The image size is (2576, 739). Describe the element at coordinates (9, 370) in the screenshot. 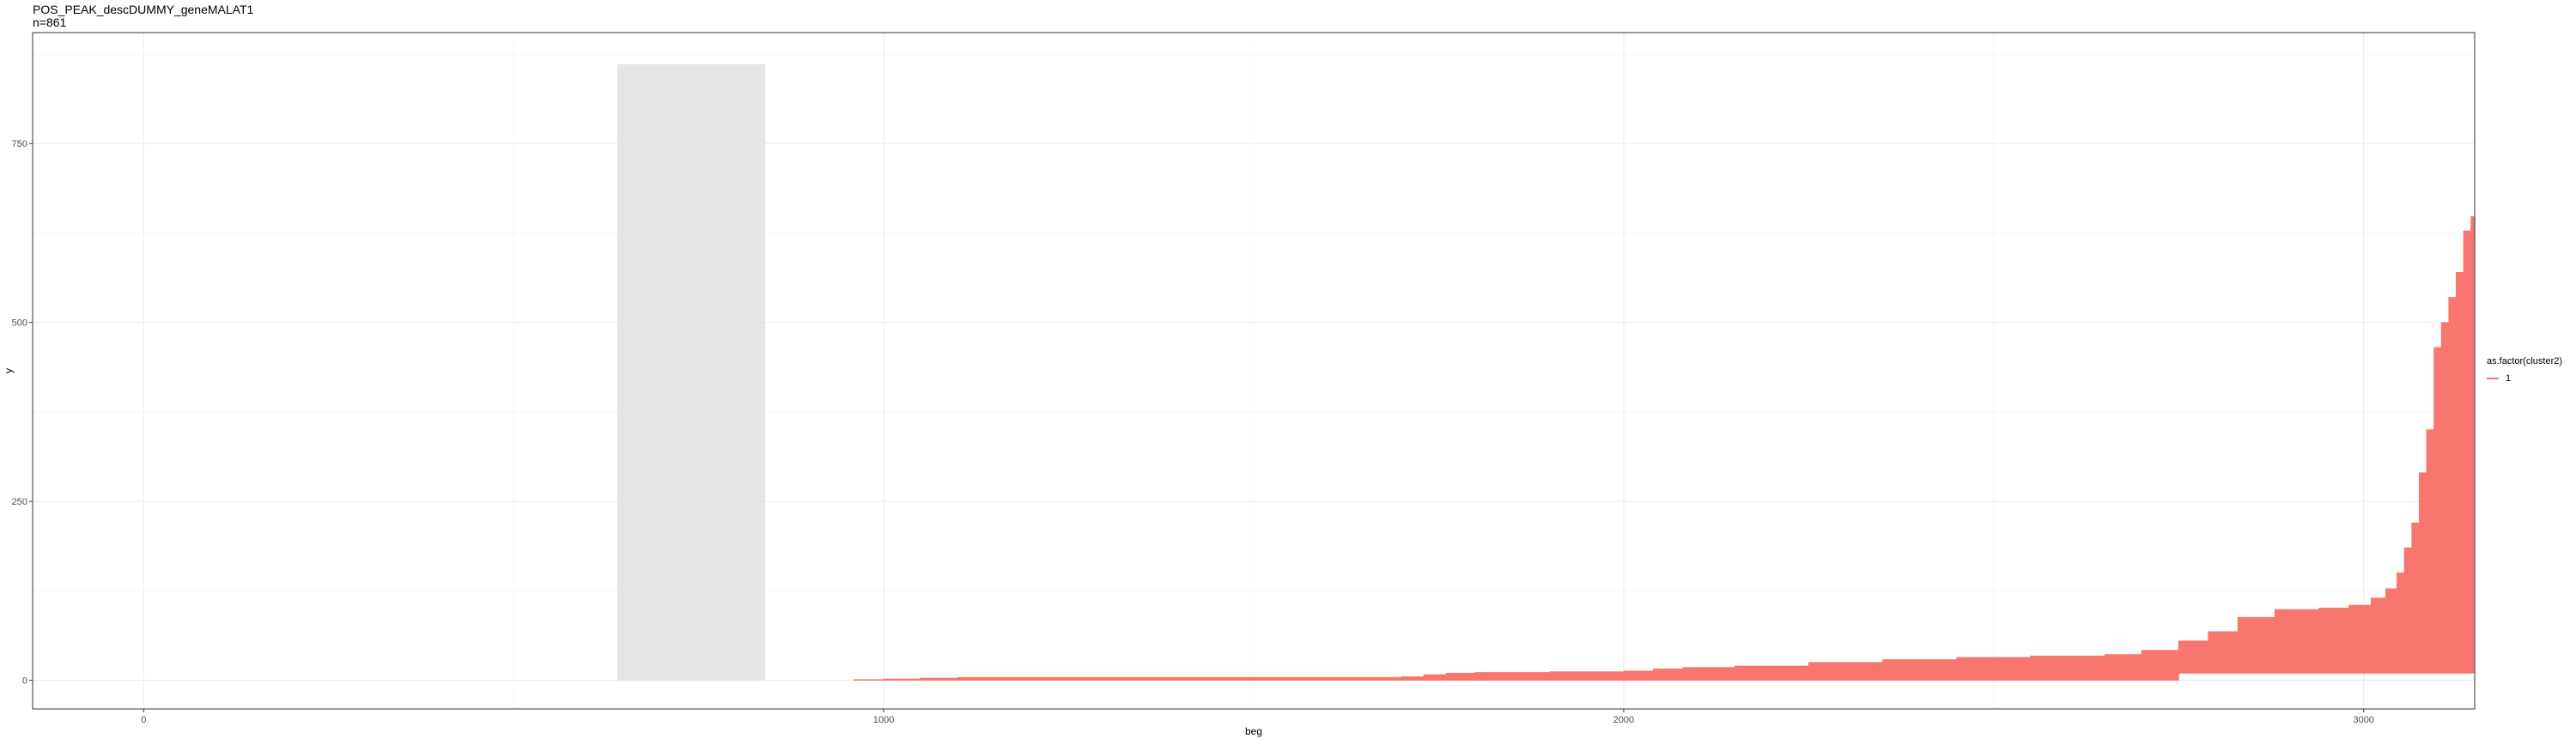

I see `y-axis-title: y` at that location.